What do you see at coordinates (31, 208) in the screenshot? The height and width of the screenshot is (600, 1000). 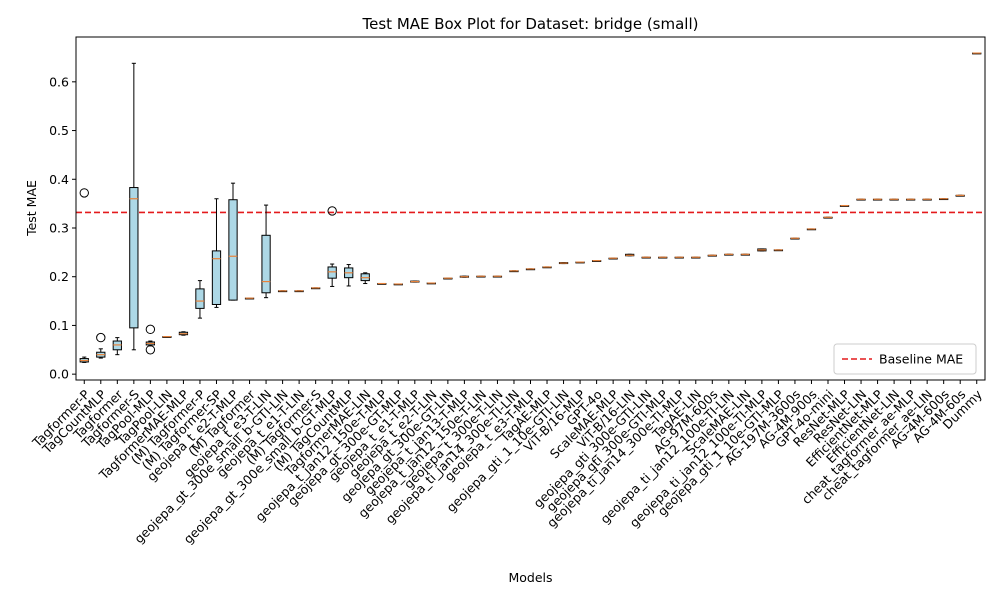 I see `y-axis-label: Test MAE` at bounding box center [31, 208].